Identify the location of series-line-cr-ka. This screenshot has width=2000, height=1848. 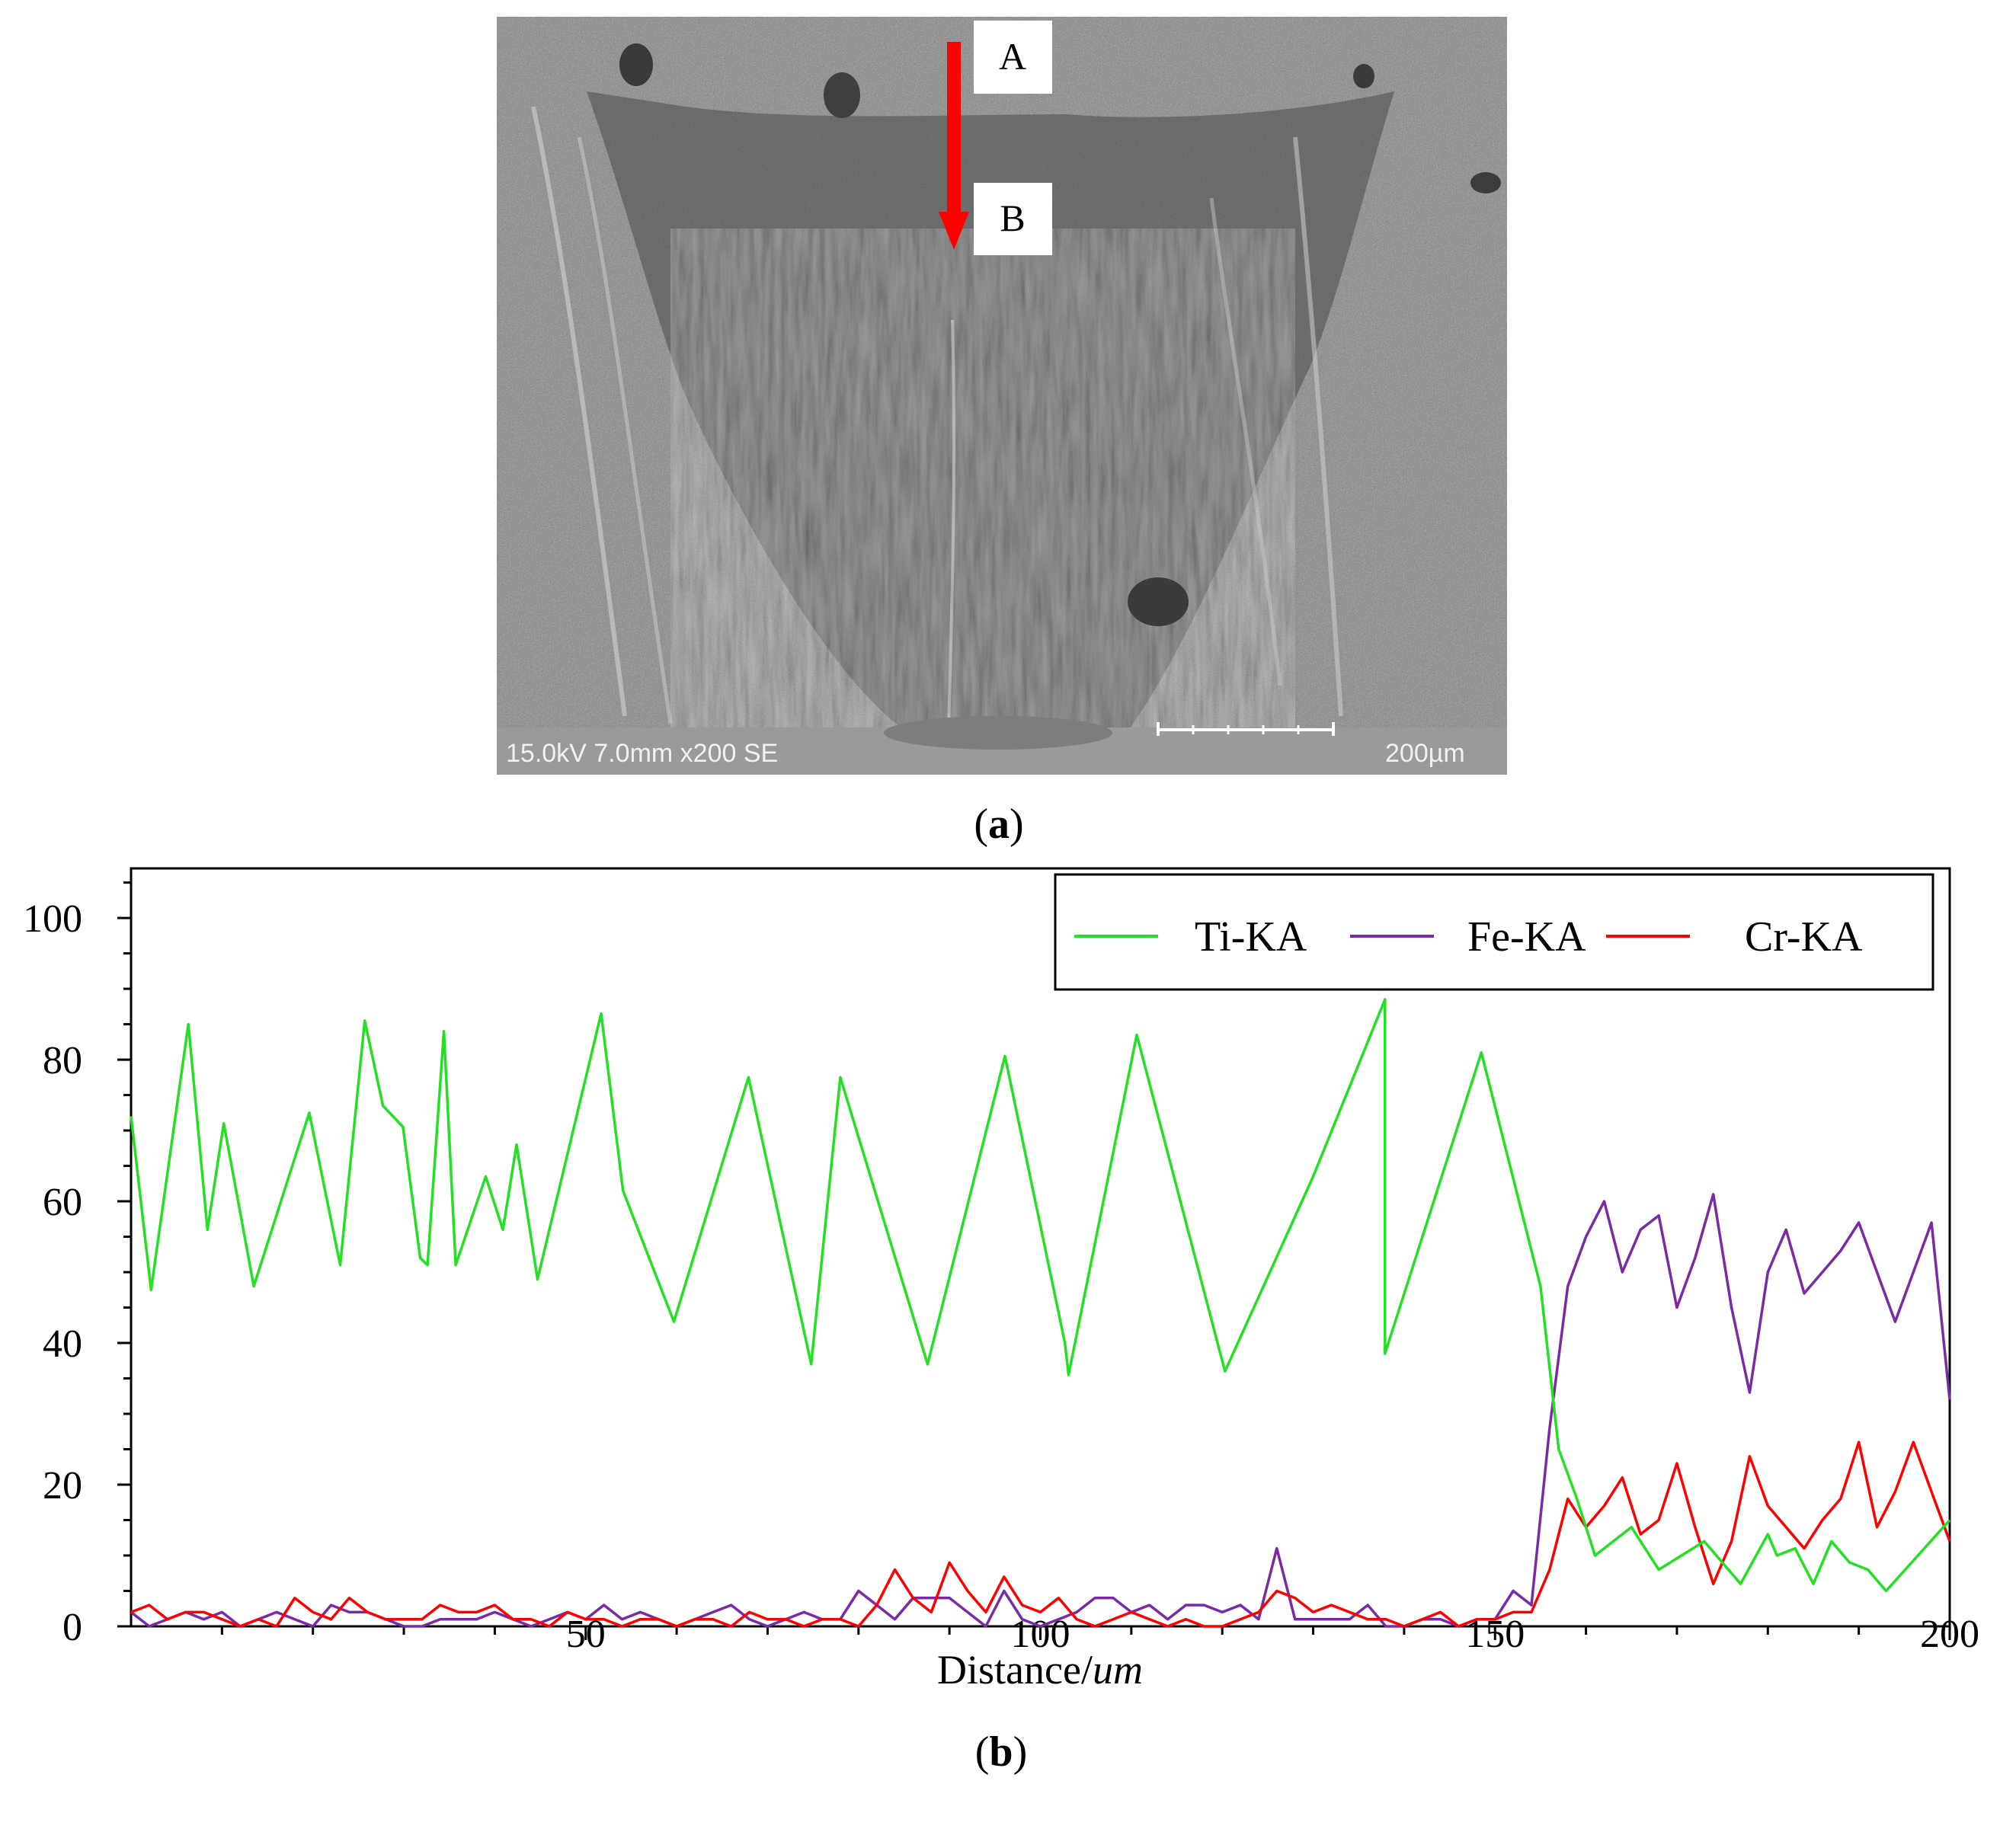
(1040, 1534).